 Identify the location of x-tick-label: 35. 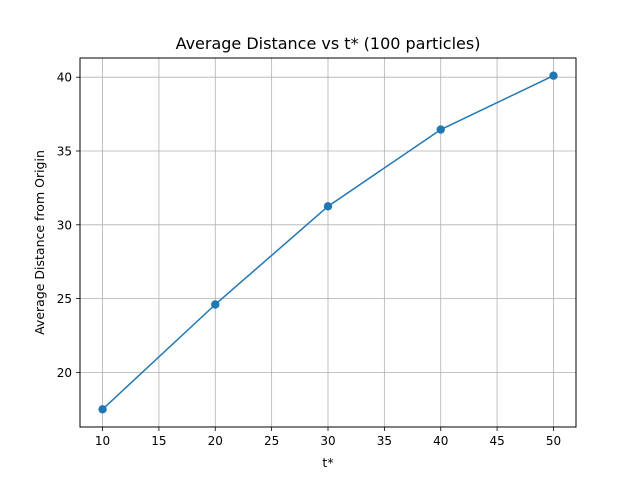
(384, 441).